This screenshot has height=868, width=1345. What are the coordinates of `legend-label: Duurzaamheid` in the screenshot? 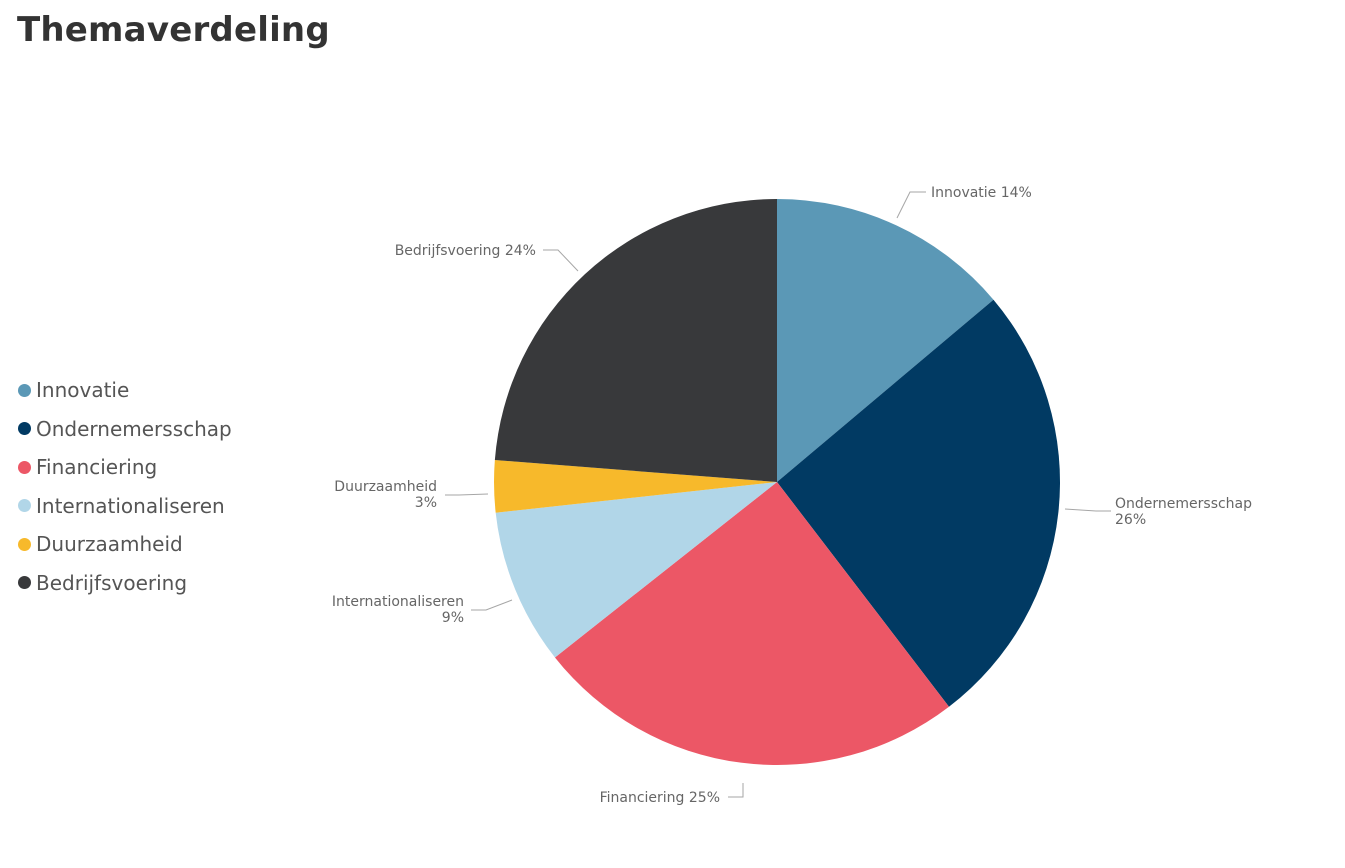 It's located at (109, 544).